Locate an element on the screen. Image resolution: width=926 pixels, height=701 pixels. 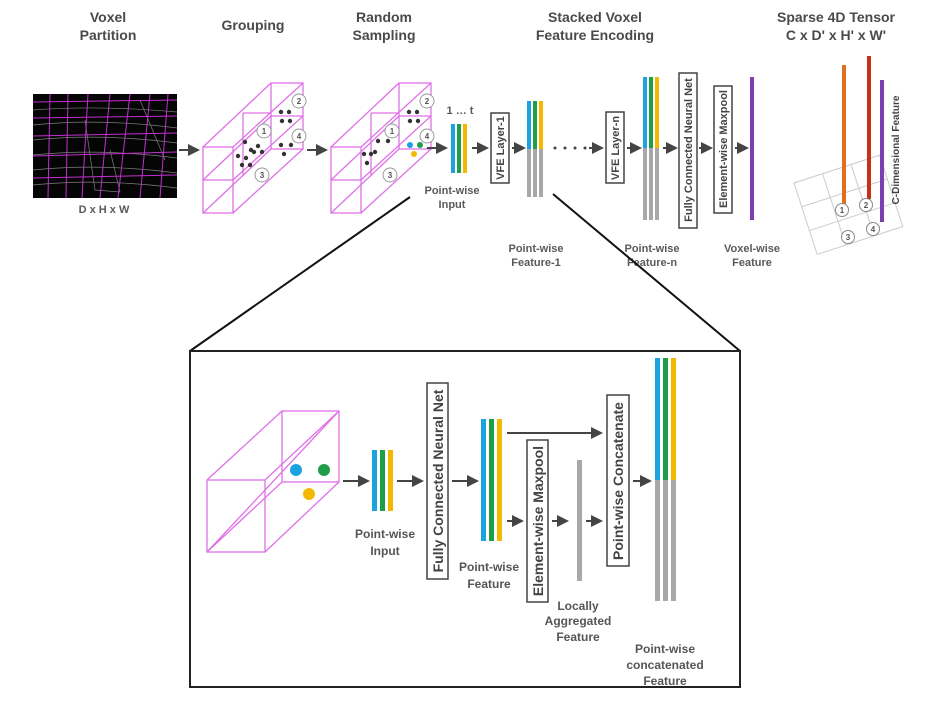
pointwise-feature-1-bars is located at coordinates (535, 149).